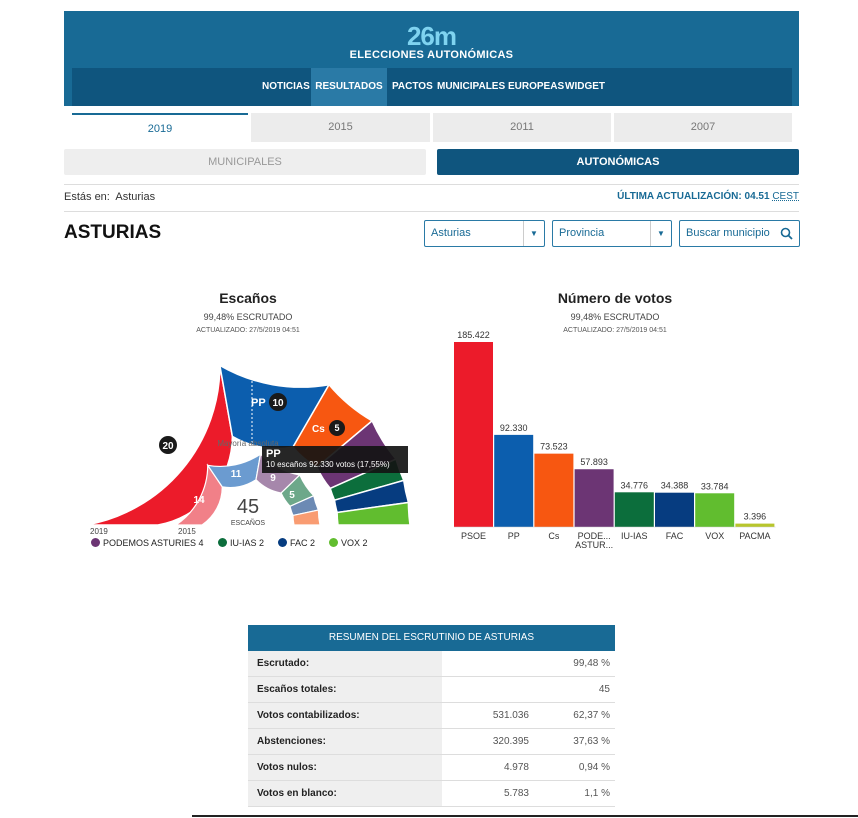 Image resolution: width=858 pixels, height=818 pixels. Describe the element at coordinates (510, 715) in the screenshot. I see `row-value: 531.036` at that location.